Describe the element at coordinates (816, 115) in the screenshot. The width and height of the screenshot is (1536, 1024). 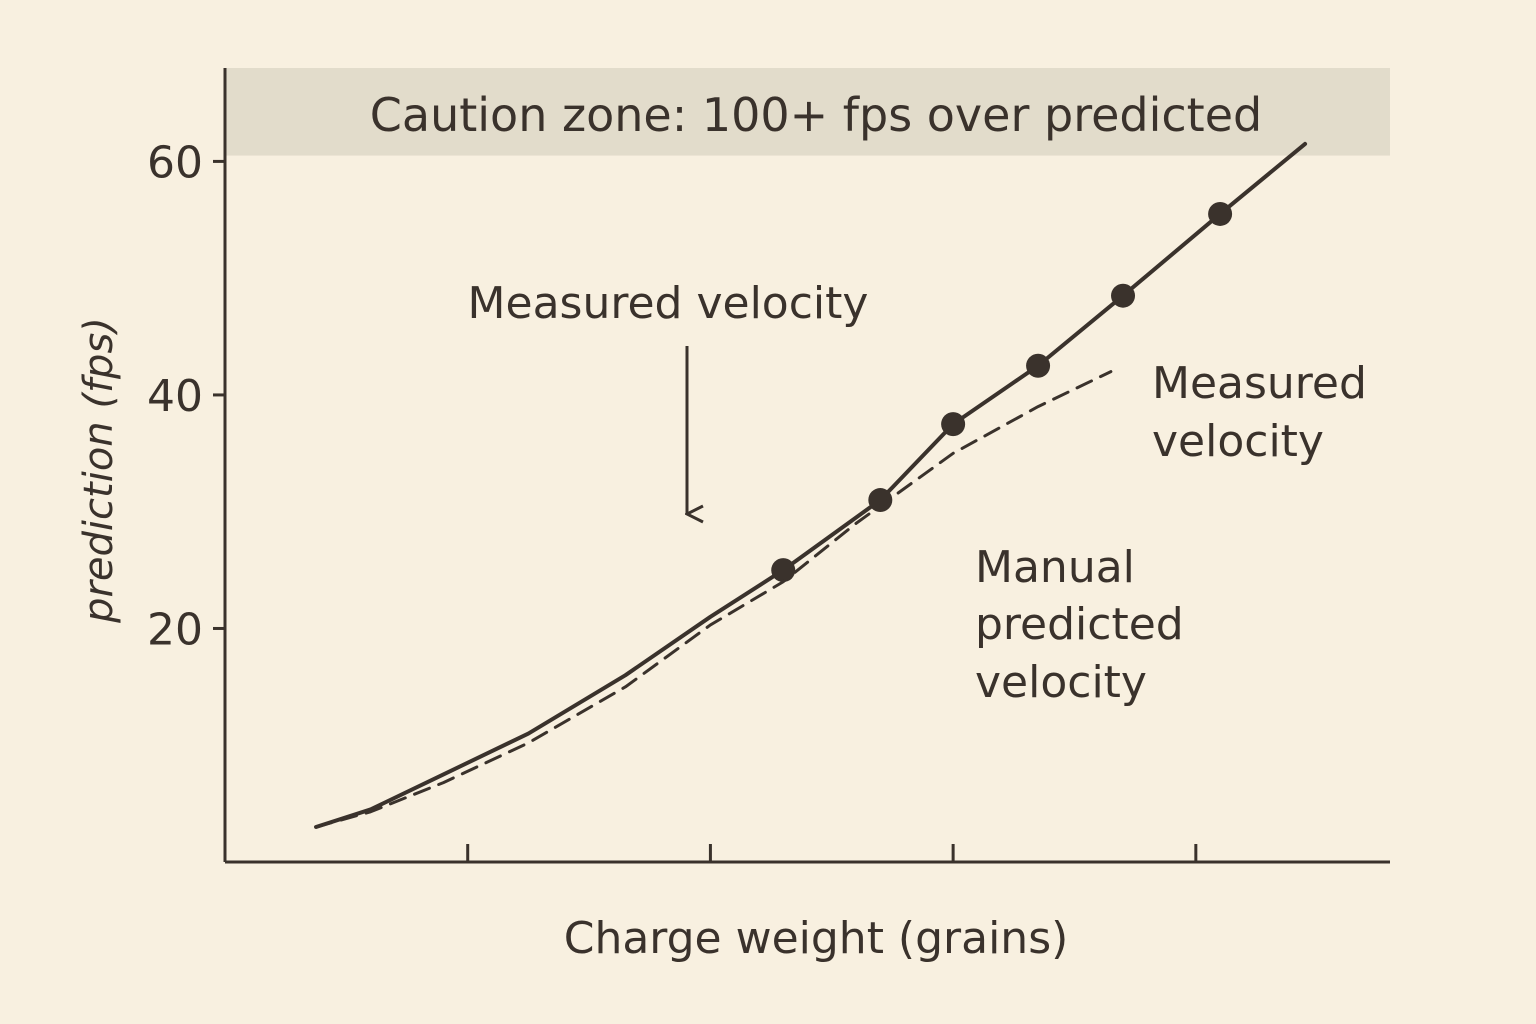
I see `caution-zone-label: Caution zone: 100+ fps over predicted` at that location.